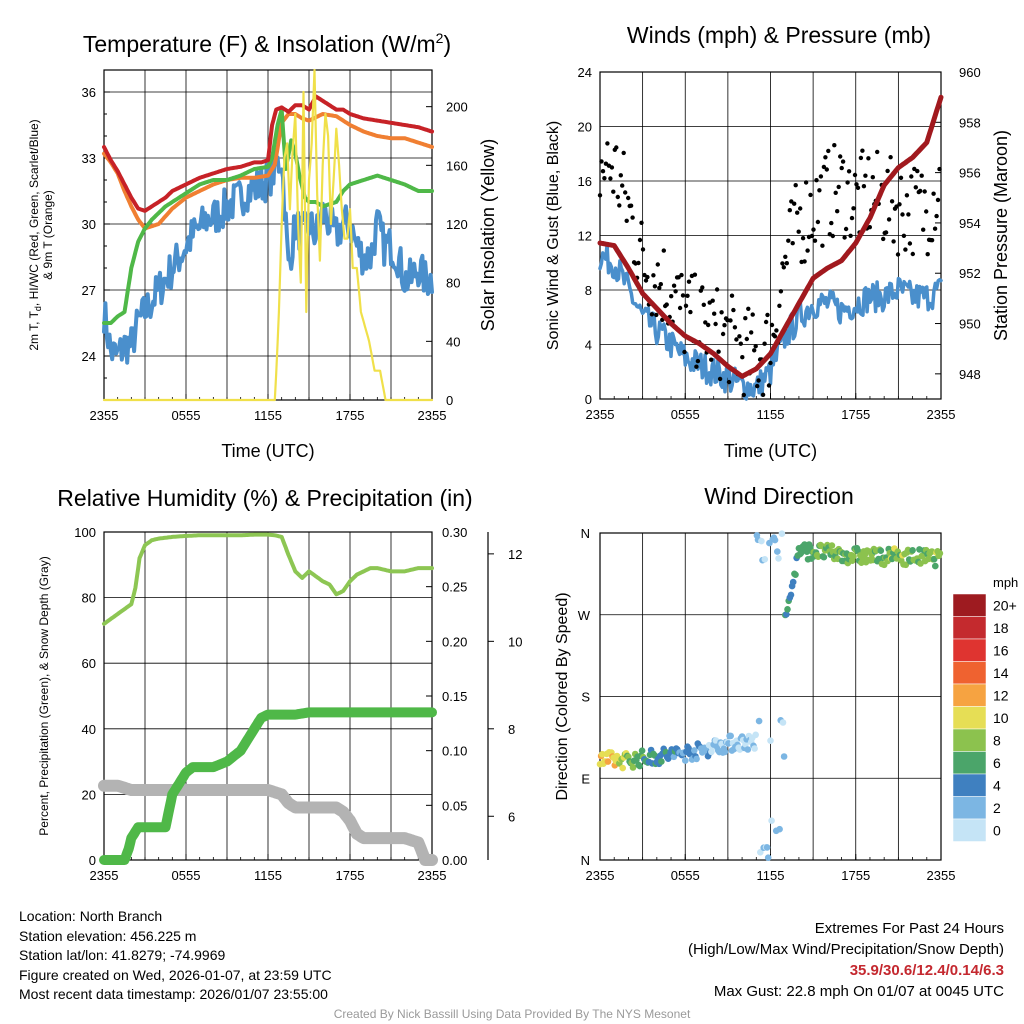 The image size is (1024, 1024). What do you see at coordinates (511, 816) in the screenshot?
I see `rh-y3-tick-label: 6` at bounding box center [511, 816].